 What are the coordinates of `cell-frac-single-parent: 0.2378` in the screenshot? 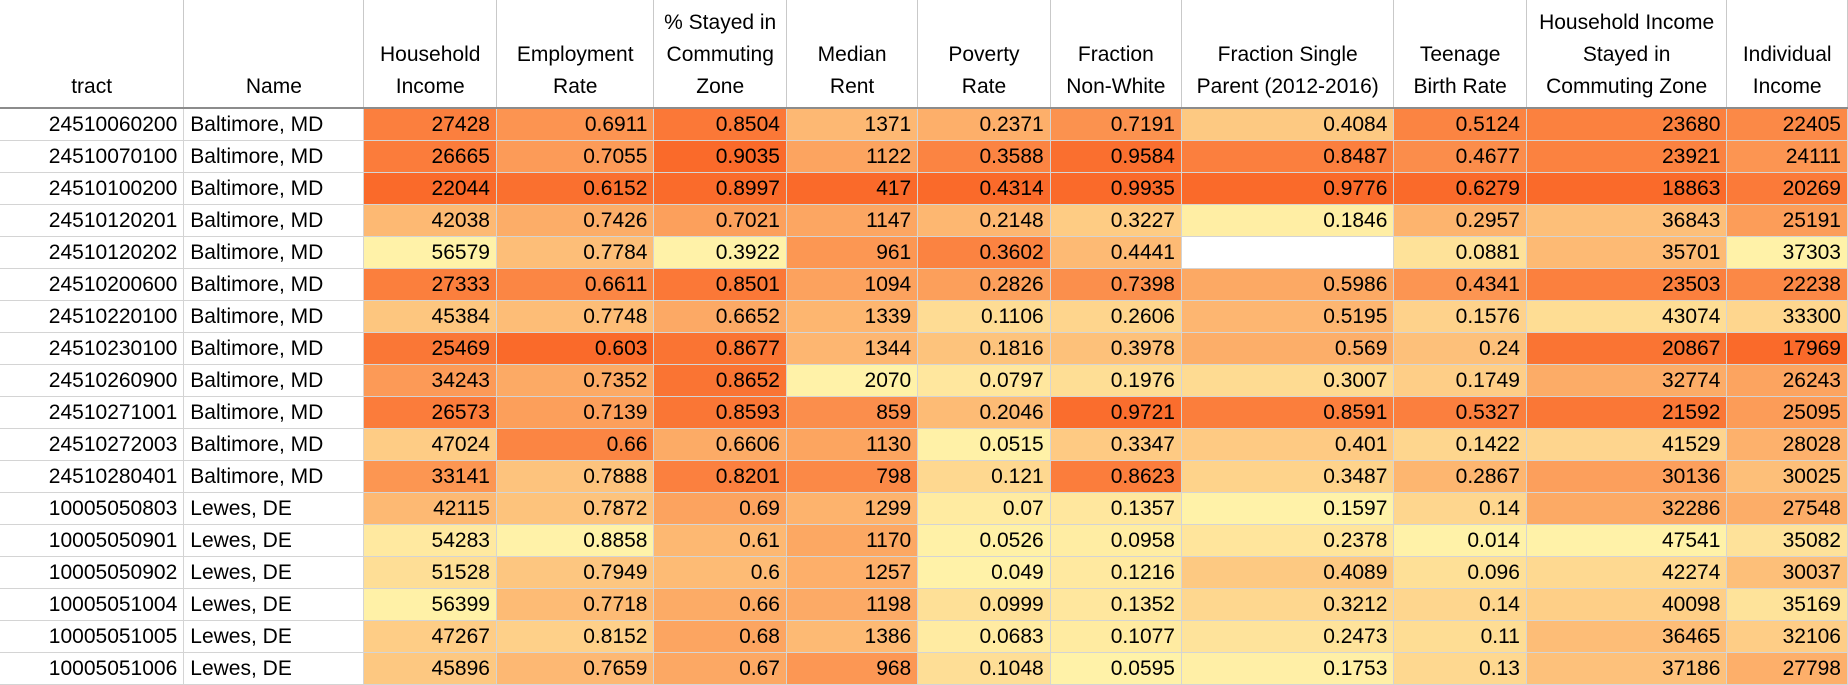 It's located at (1288, 540).